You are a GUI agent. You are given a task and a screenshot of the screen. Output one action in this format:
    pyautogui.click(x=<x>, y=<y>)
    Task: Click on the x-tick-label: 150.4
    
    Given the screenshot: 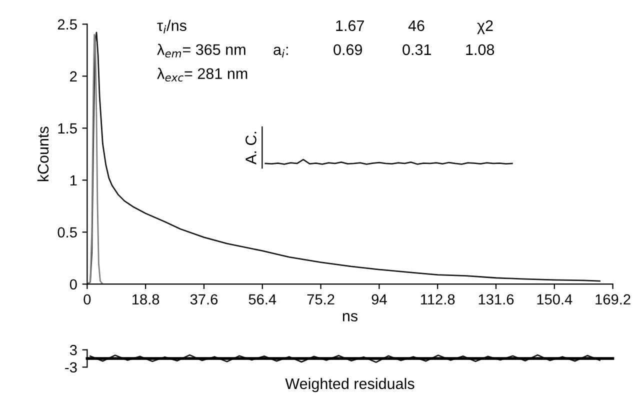 What is the action you would take?
    pyautogui.click(x=554, y=299)
    